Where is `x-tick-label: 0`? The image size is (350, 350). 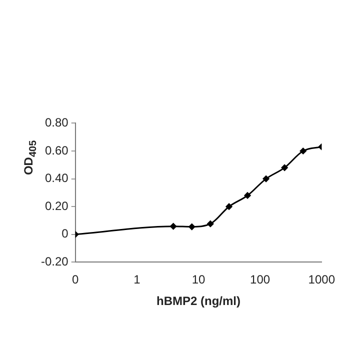
x-tick-label: 0 is located at coordinates (76, 279).